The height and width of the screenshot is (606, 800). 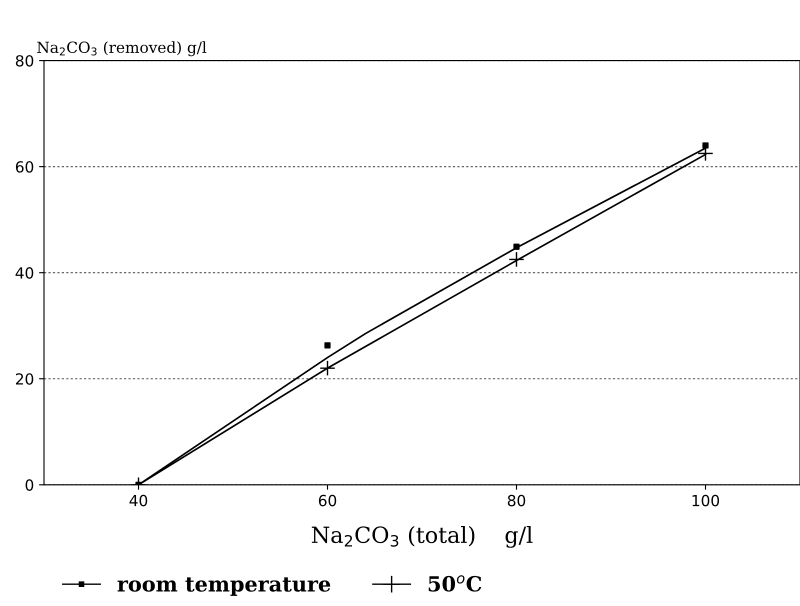 What do you see at coordinates (139, 500) in the screenshot?
I see `x-tick-label: 40` at bounding box center [139, 500].